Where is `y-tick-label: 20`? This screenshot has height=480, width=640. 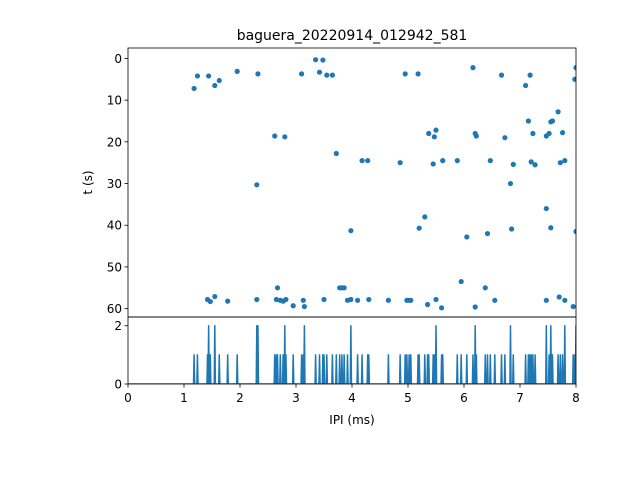 y-tick-label: 20 is located at coordinates (114, 142).